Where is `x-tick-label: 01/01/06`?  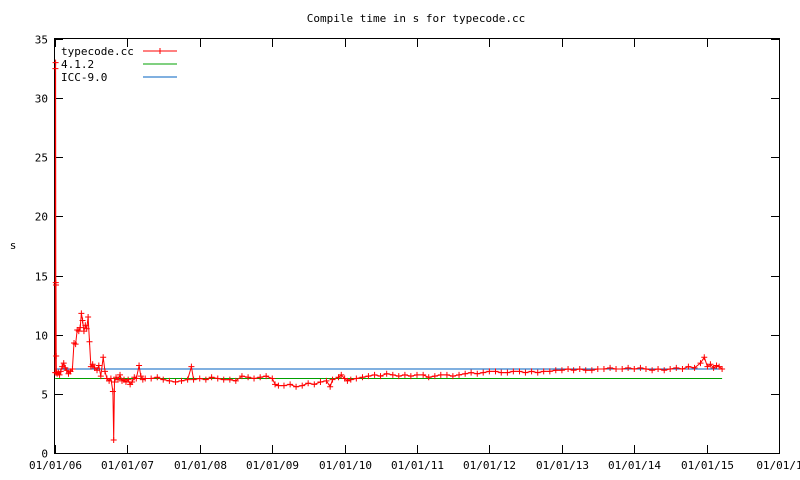
x-tick-label: 01/01/06 is located at coordinates (55, 465).